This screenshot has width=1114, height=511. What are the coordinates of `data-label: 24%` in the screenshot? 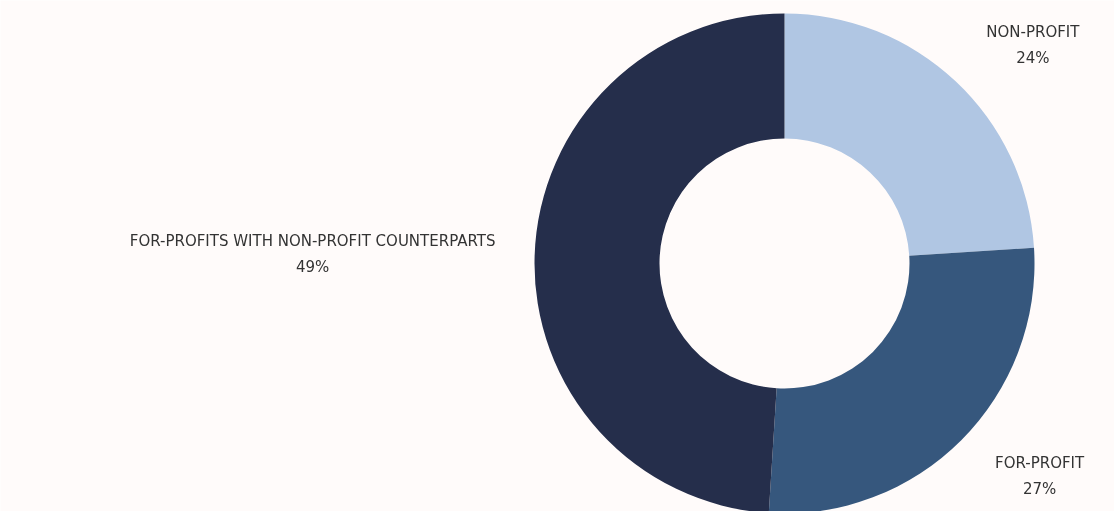 It's located at (1033, 57).